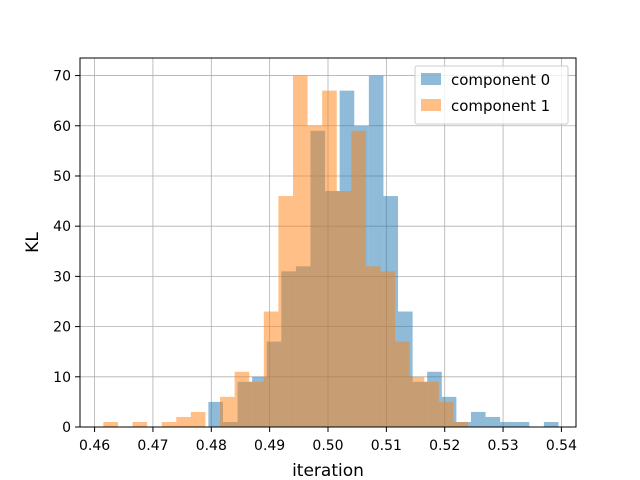 The height and width of the screenshot is (480, 640). I want to click on x-tick-label: 0.49, so click(269, 446).